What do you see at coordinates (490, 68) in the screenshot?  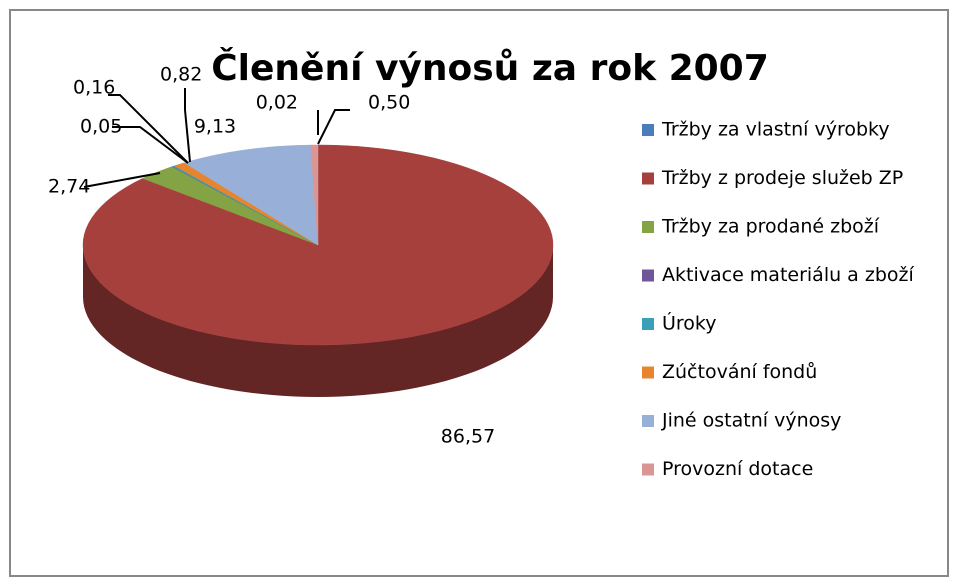 I see `chart-title: Členění výnosů za rok 2007` at bounding box center [490, 68].